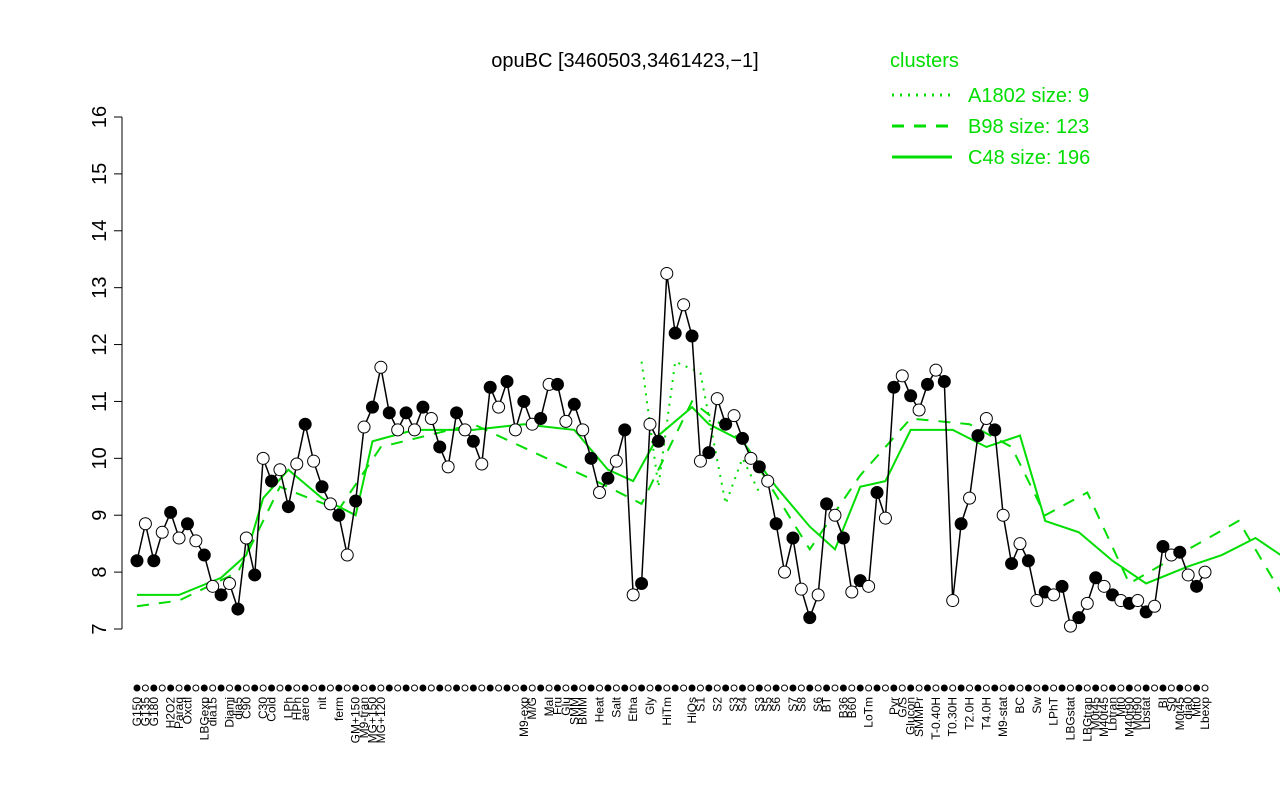  Describe the element at coordinates (1087, 719) in the screenshot. I see `x-tick-label: LBGtran` at that location.